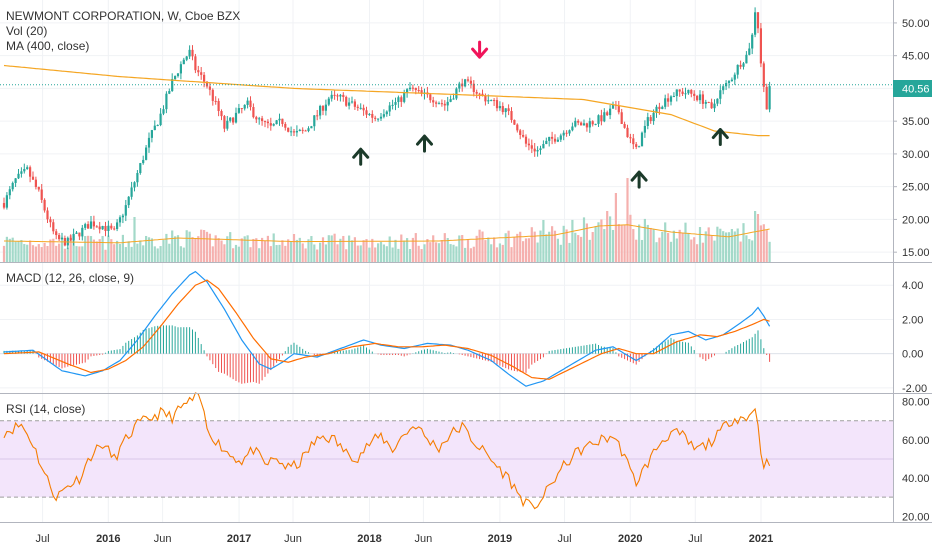 The image size is (932, 550). What do you see at coordinates (424, 143) in the screenshot?
I see `arrow-up-icon` at bounding box center [424, 143].